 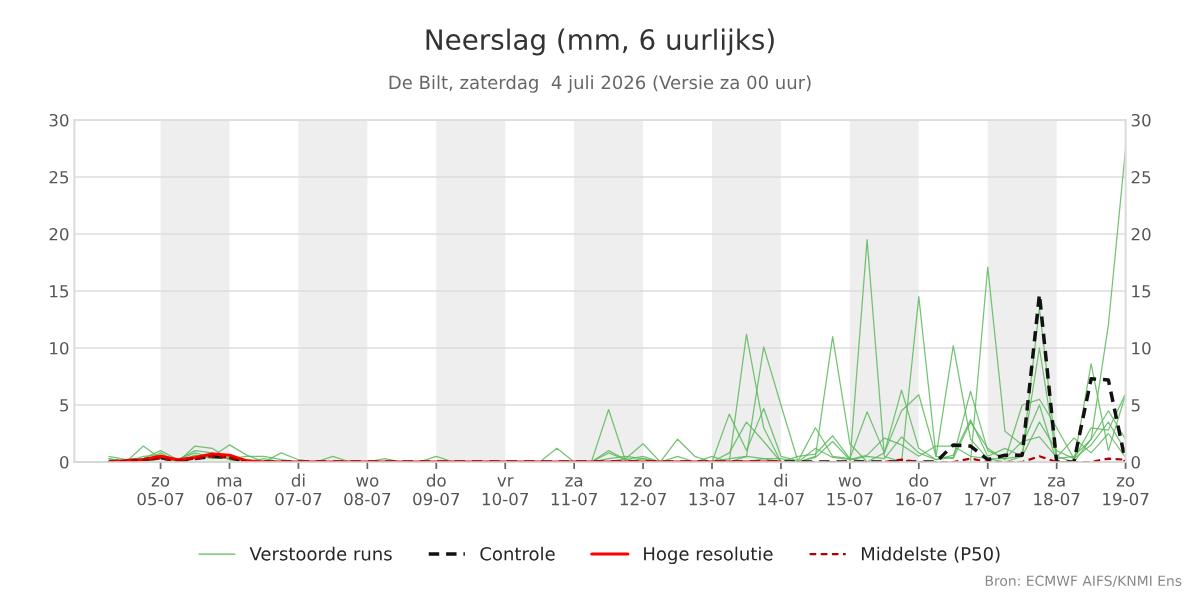 What do you see at coordinates (59, 177) in the screenshot?
I see `y-tick-label: 25` at bounding box center [59, 177].